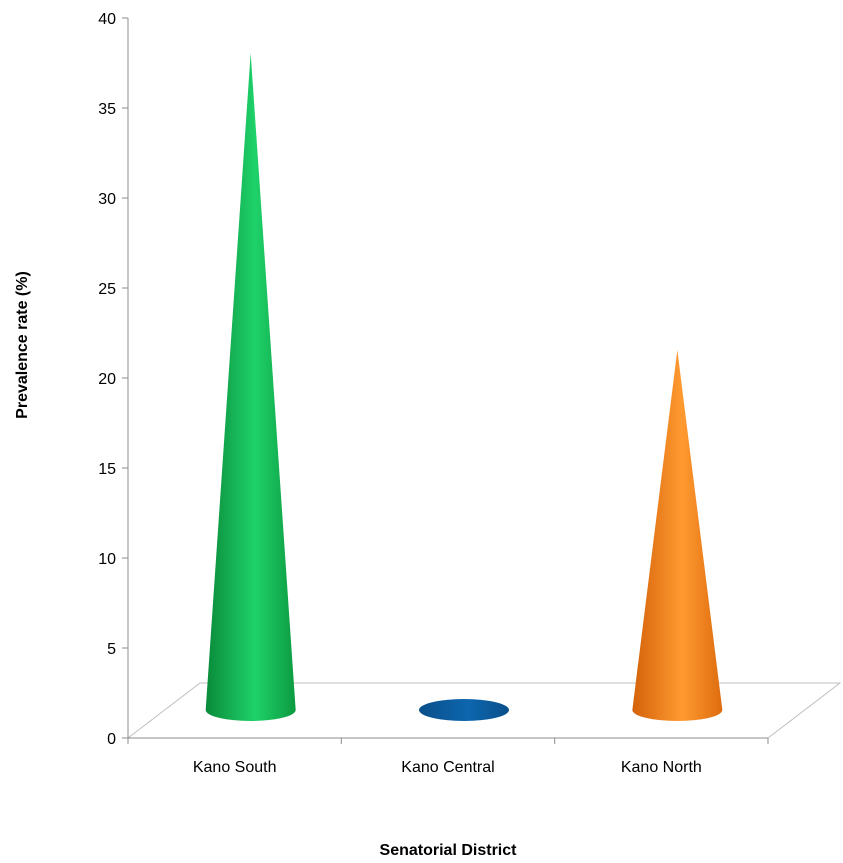  What do you see at coordinates (448, 757) in the screenshot?
I see `x-ticks: Kano South Kano Central Kano North` at bounding box center [448, 757].